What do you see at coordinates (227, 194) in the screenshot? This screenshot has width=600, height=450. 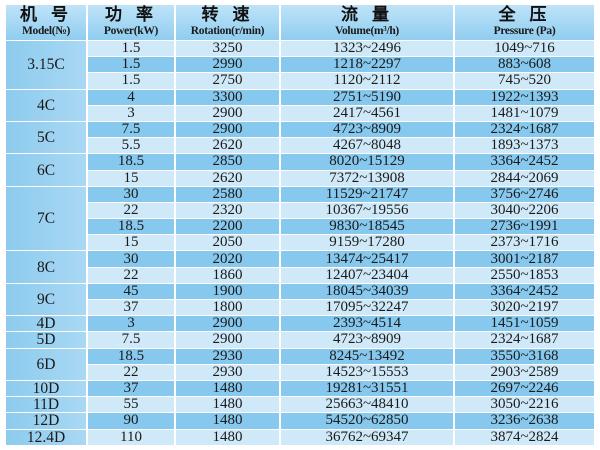 I see `rotation-cell: 2580` at bounding box center [227, 194].